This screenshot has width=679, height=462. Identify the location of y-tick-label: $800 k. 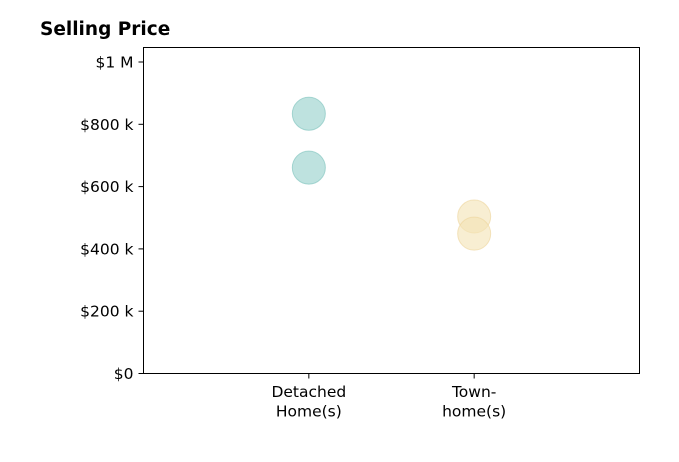
(106, 125).